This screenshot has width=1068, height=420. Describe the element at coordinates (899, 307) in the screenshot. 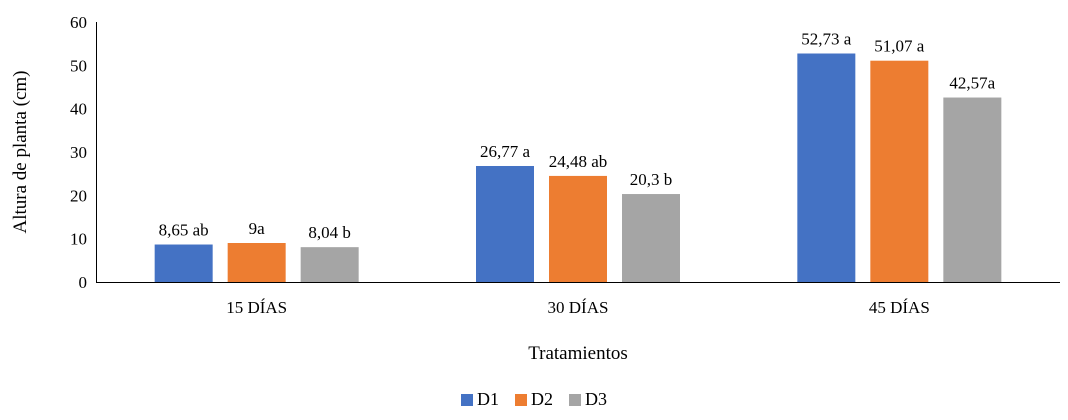

I see `x-tick-label: 45 DÍAS` at that location.